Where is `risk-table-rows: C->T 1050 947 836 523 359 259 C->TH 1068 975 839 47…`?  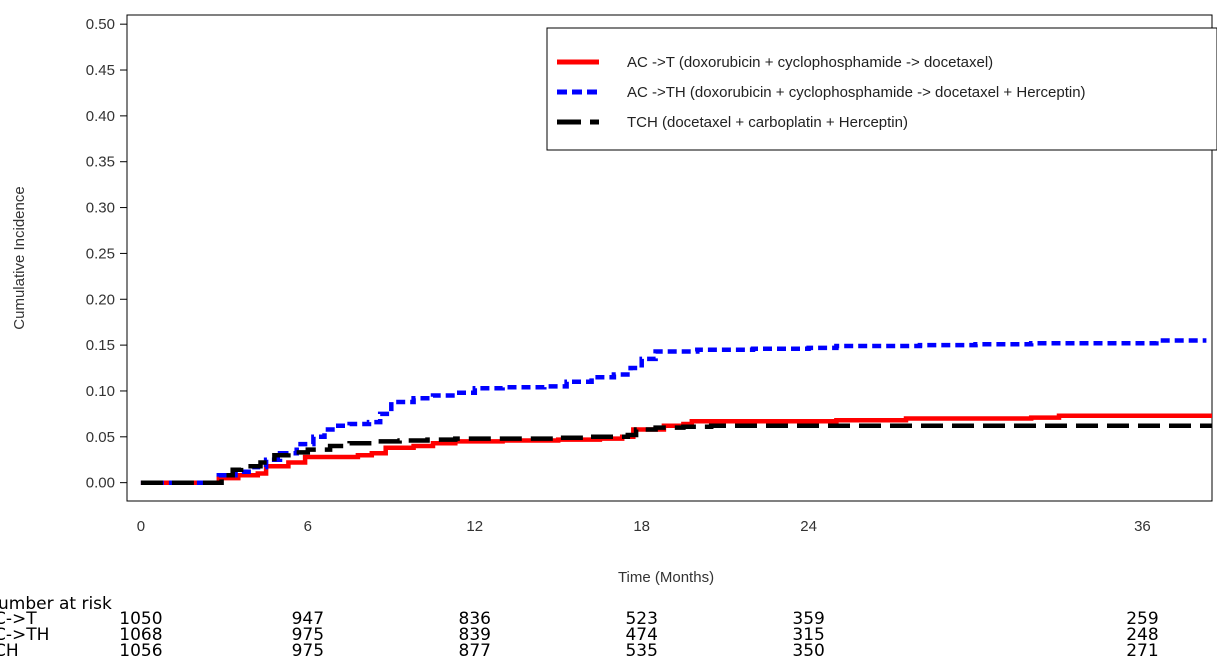 risk-table-rows: C->T 1050 947 836 523 359 259 C->TH 1068 975 839 47… is located at coordinates (579, 635).